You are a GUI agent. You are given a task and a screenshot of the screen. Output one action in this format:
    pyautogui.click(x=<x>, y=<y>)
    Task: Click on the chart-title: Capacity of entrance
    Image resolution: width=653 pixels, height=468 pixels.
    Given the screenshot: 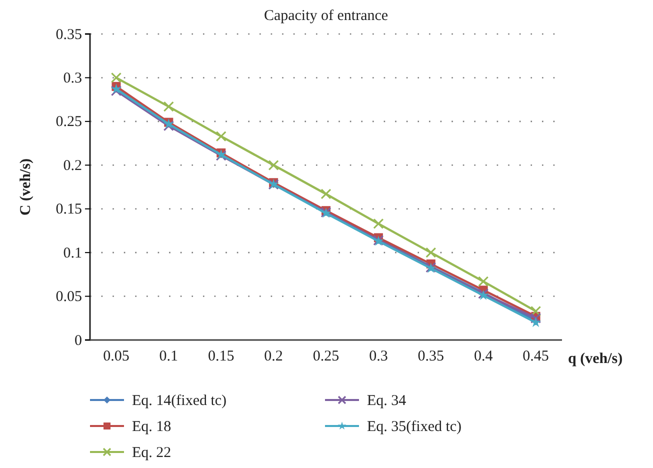 What is the action you would take?
    pyautogui.click(x=326, y=16)
    